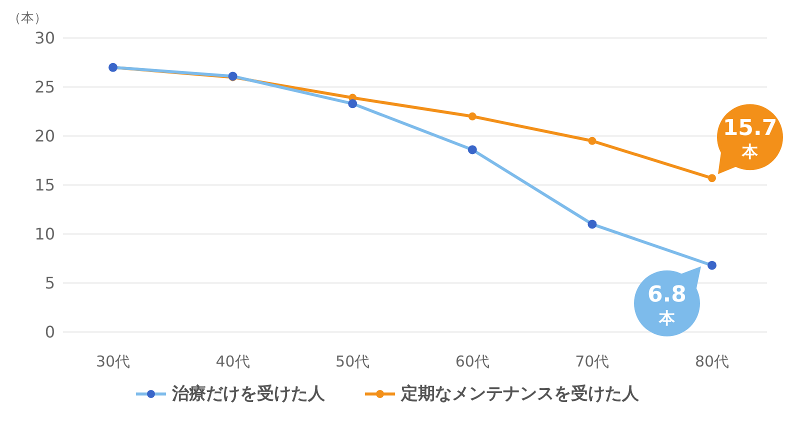 Image resolution: width=795 pixels, height=423 pixels. What do you see at coordinates (44, 87) in the screenshot?
I see `y-tick-label: 25` at bounding box center [44, 87].